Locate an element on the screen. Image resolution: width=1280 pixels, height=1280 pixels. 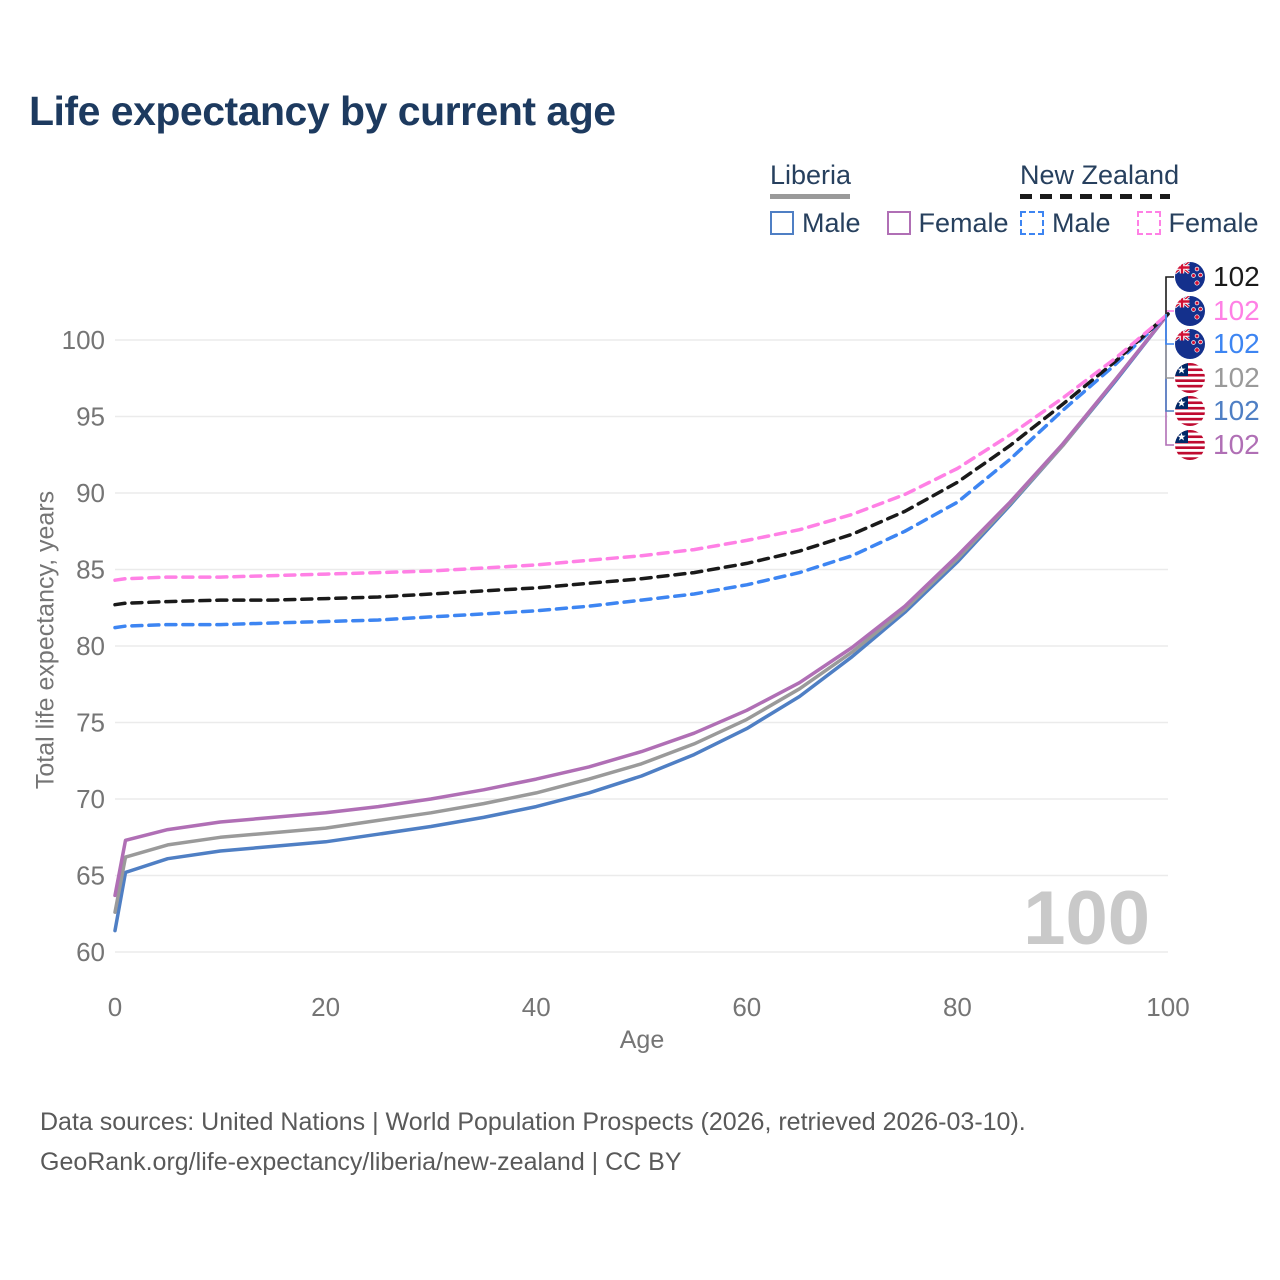
legend-swatch-nz-female is located at coordinates (1148, 223).